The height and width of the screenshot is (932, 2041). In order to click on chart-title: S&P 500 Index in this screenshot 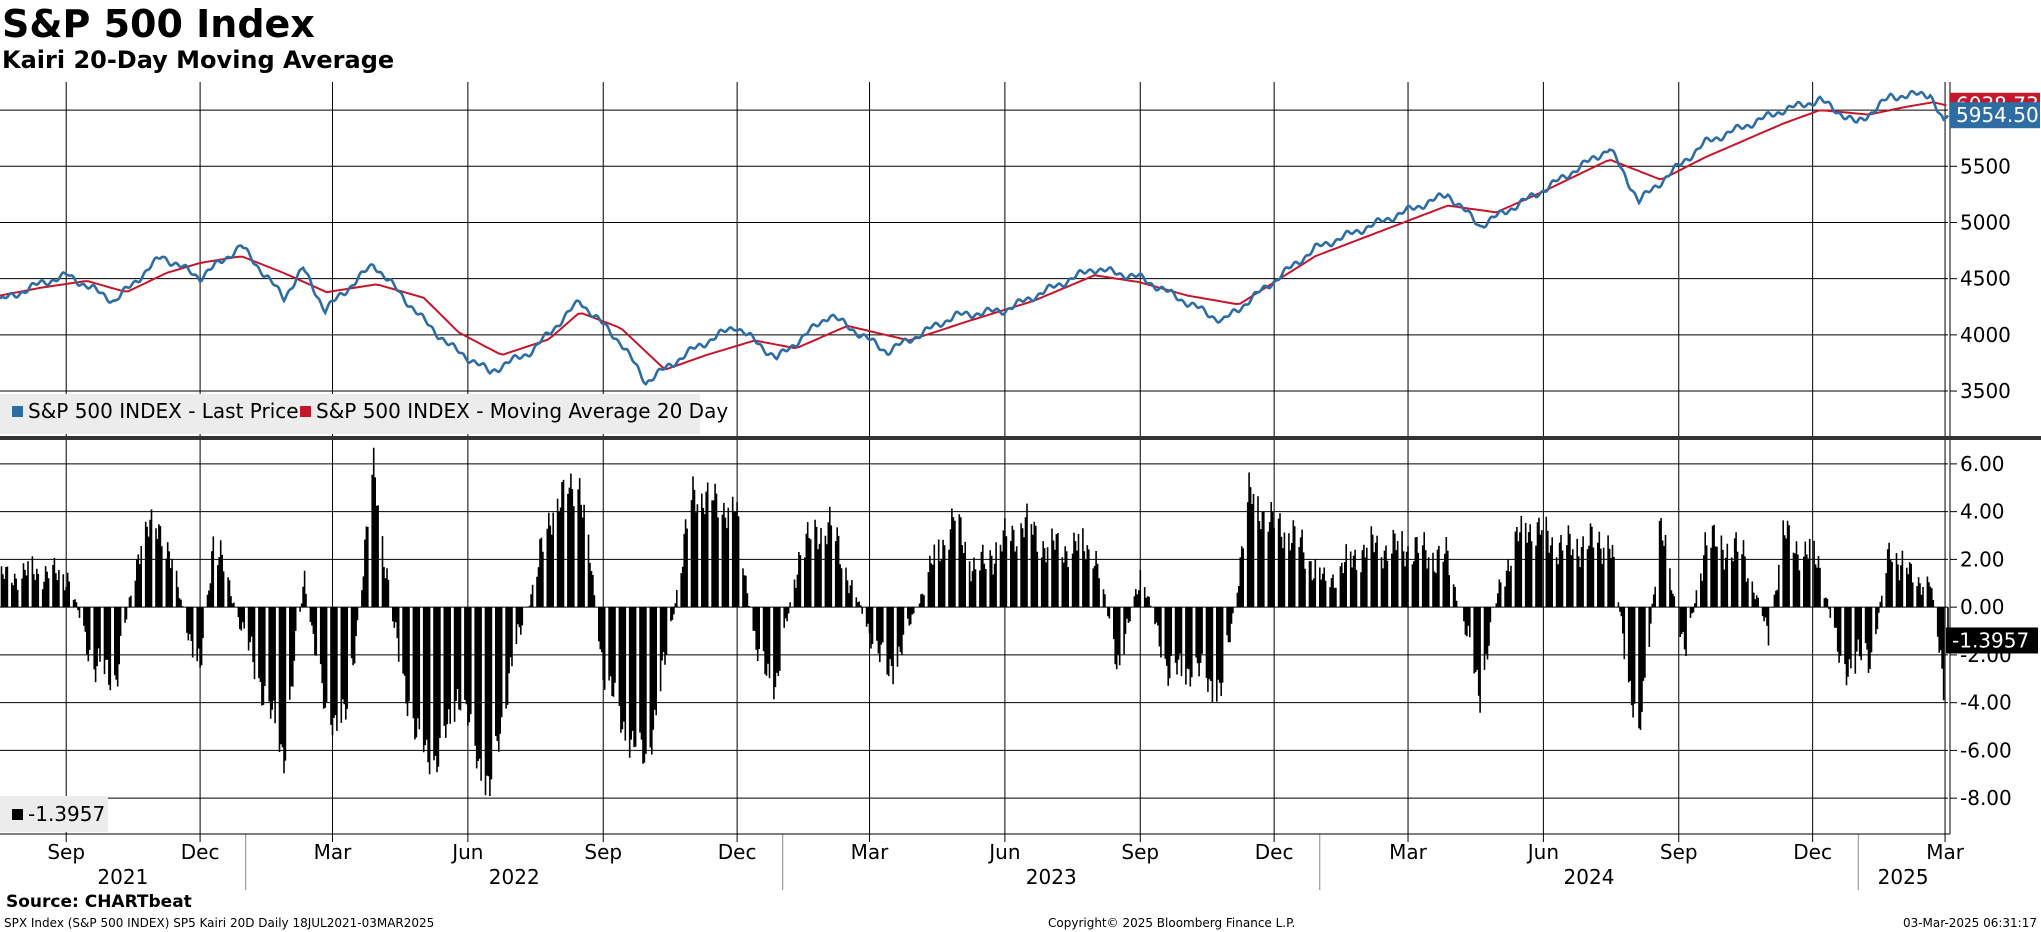, I will do `click(158, 24)`.